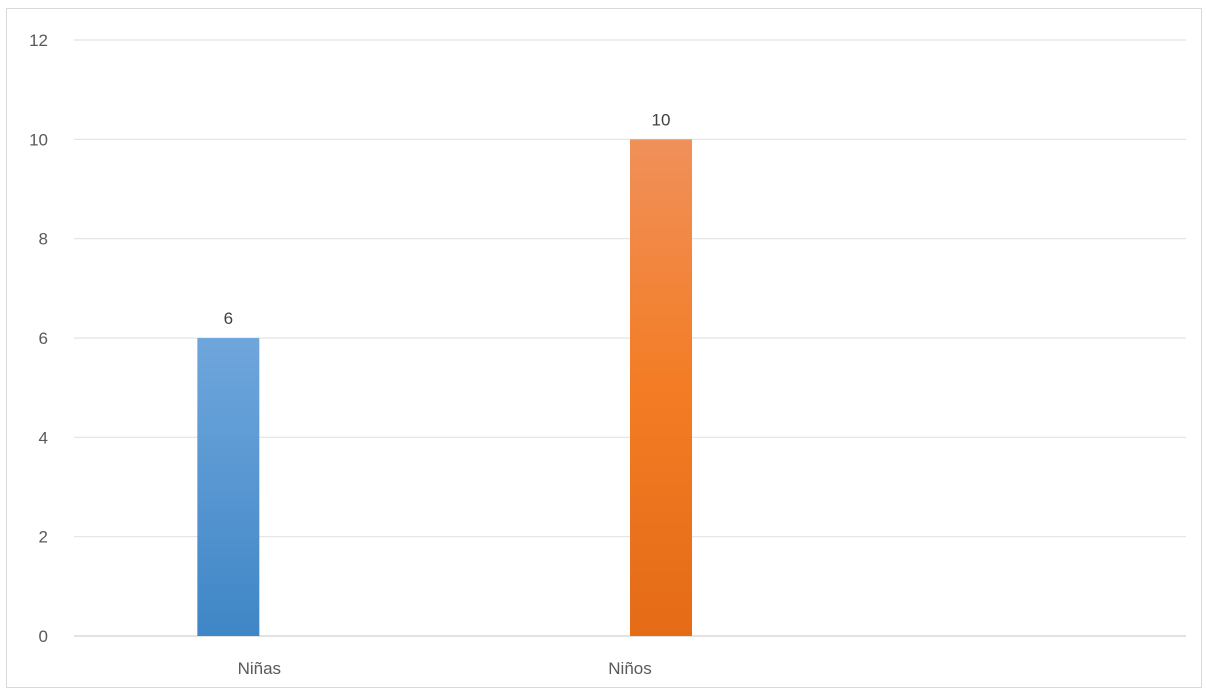 This screenshot has width=1206, height=692. I want to click on data-label: 10, so click(661, 119).